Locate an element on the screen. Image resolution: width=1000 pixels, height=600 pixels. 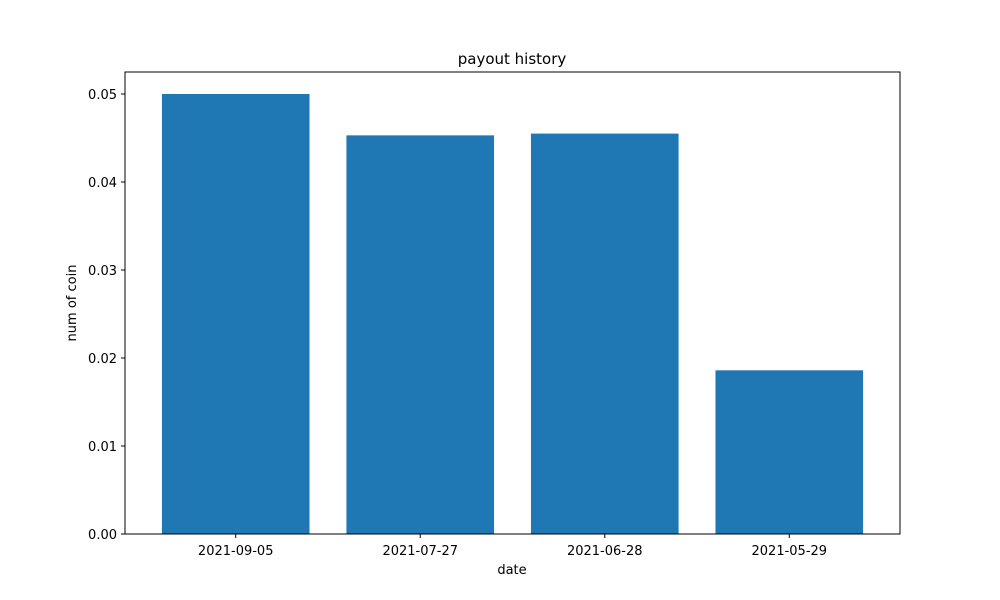
chart-title: payout history is located at coordinates (512, 59).